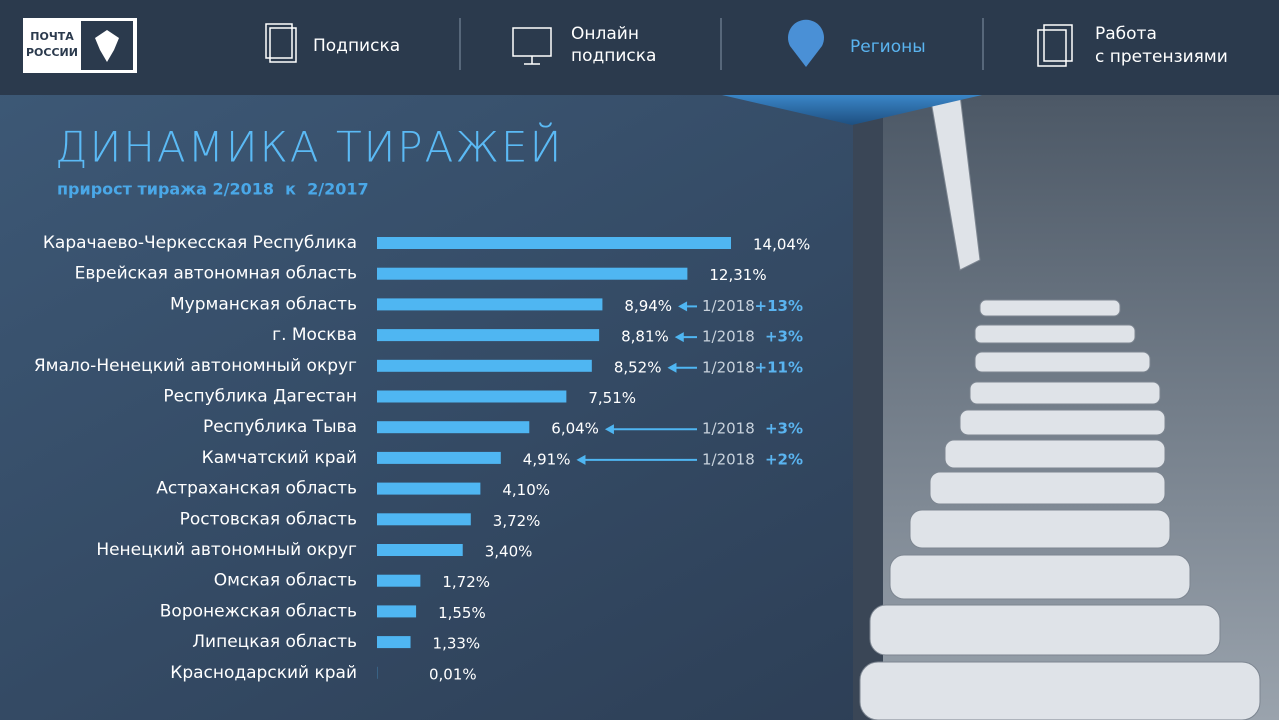 The image size is (1279, 724). Describe the element at coordinates (509, 552) in the screenshot. I see `value-label: 3,40%` at that location.